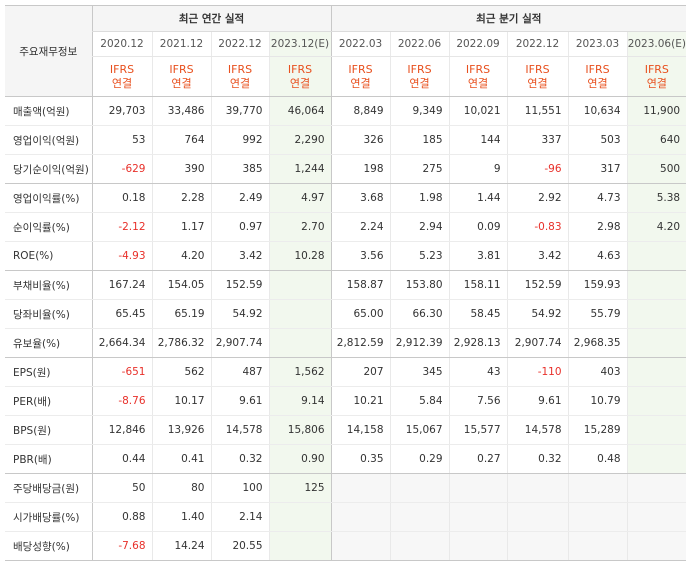 The image size is (691, 565). I want to click on row-label: ROE(%), so click(48, 256).